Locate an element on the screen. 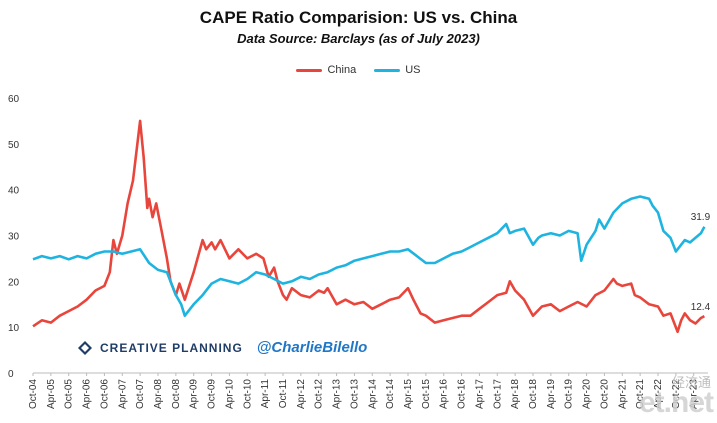  legend-swatch-us is located at coordinates (387, 70).